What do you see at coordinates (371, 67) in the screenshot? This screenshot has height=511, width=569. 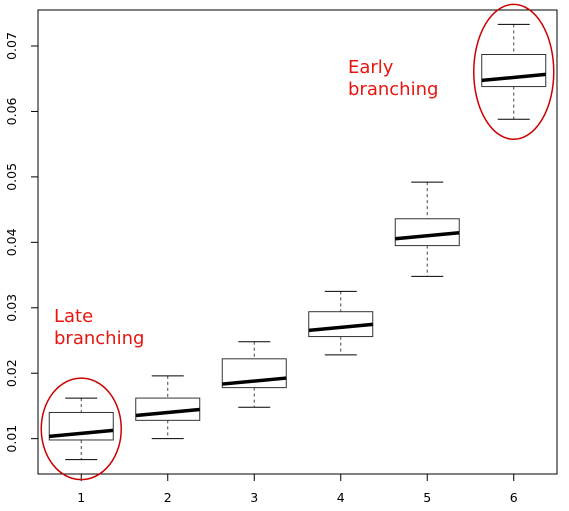 I see `annotation-early-line1: Early` at bounding box center [371, 67].